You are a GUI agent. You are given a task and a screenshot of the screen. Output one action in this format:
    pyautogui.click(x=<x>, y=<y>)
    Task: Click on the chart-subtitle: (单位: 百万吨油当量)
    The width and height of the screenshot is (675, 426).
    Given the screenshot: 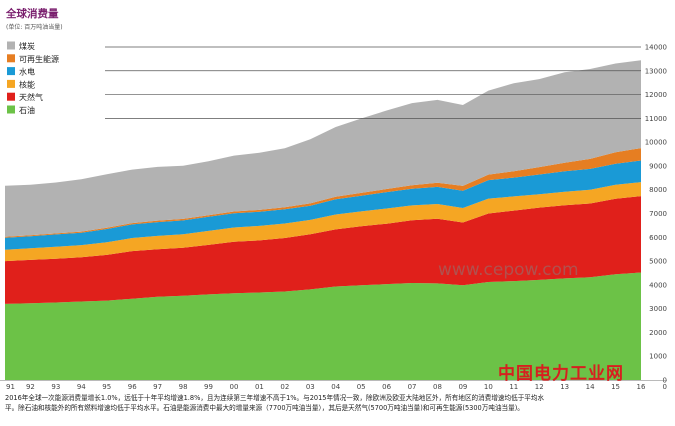 What is the action you would take?
    pyautogui.click(x=34, y=27)
    